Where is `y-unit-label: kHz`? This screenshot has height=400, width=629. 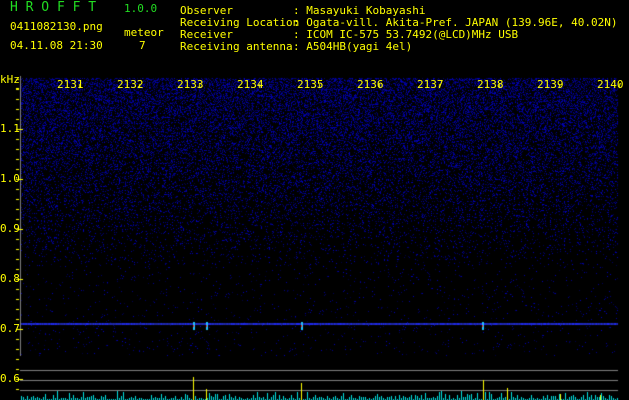
y-unit-label: kHz is located at coordinates (10, 79).